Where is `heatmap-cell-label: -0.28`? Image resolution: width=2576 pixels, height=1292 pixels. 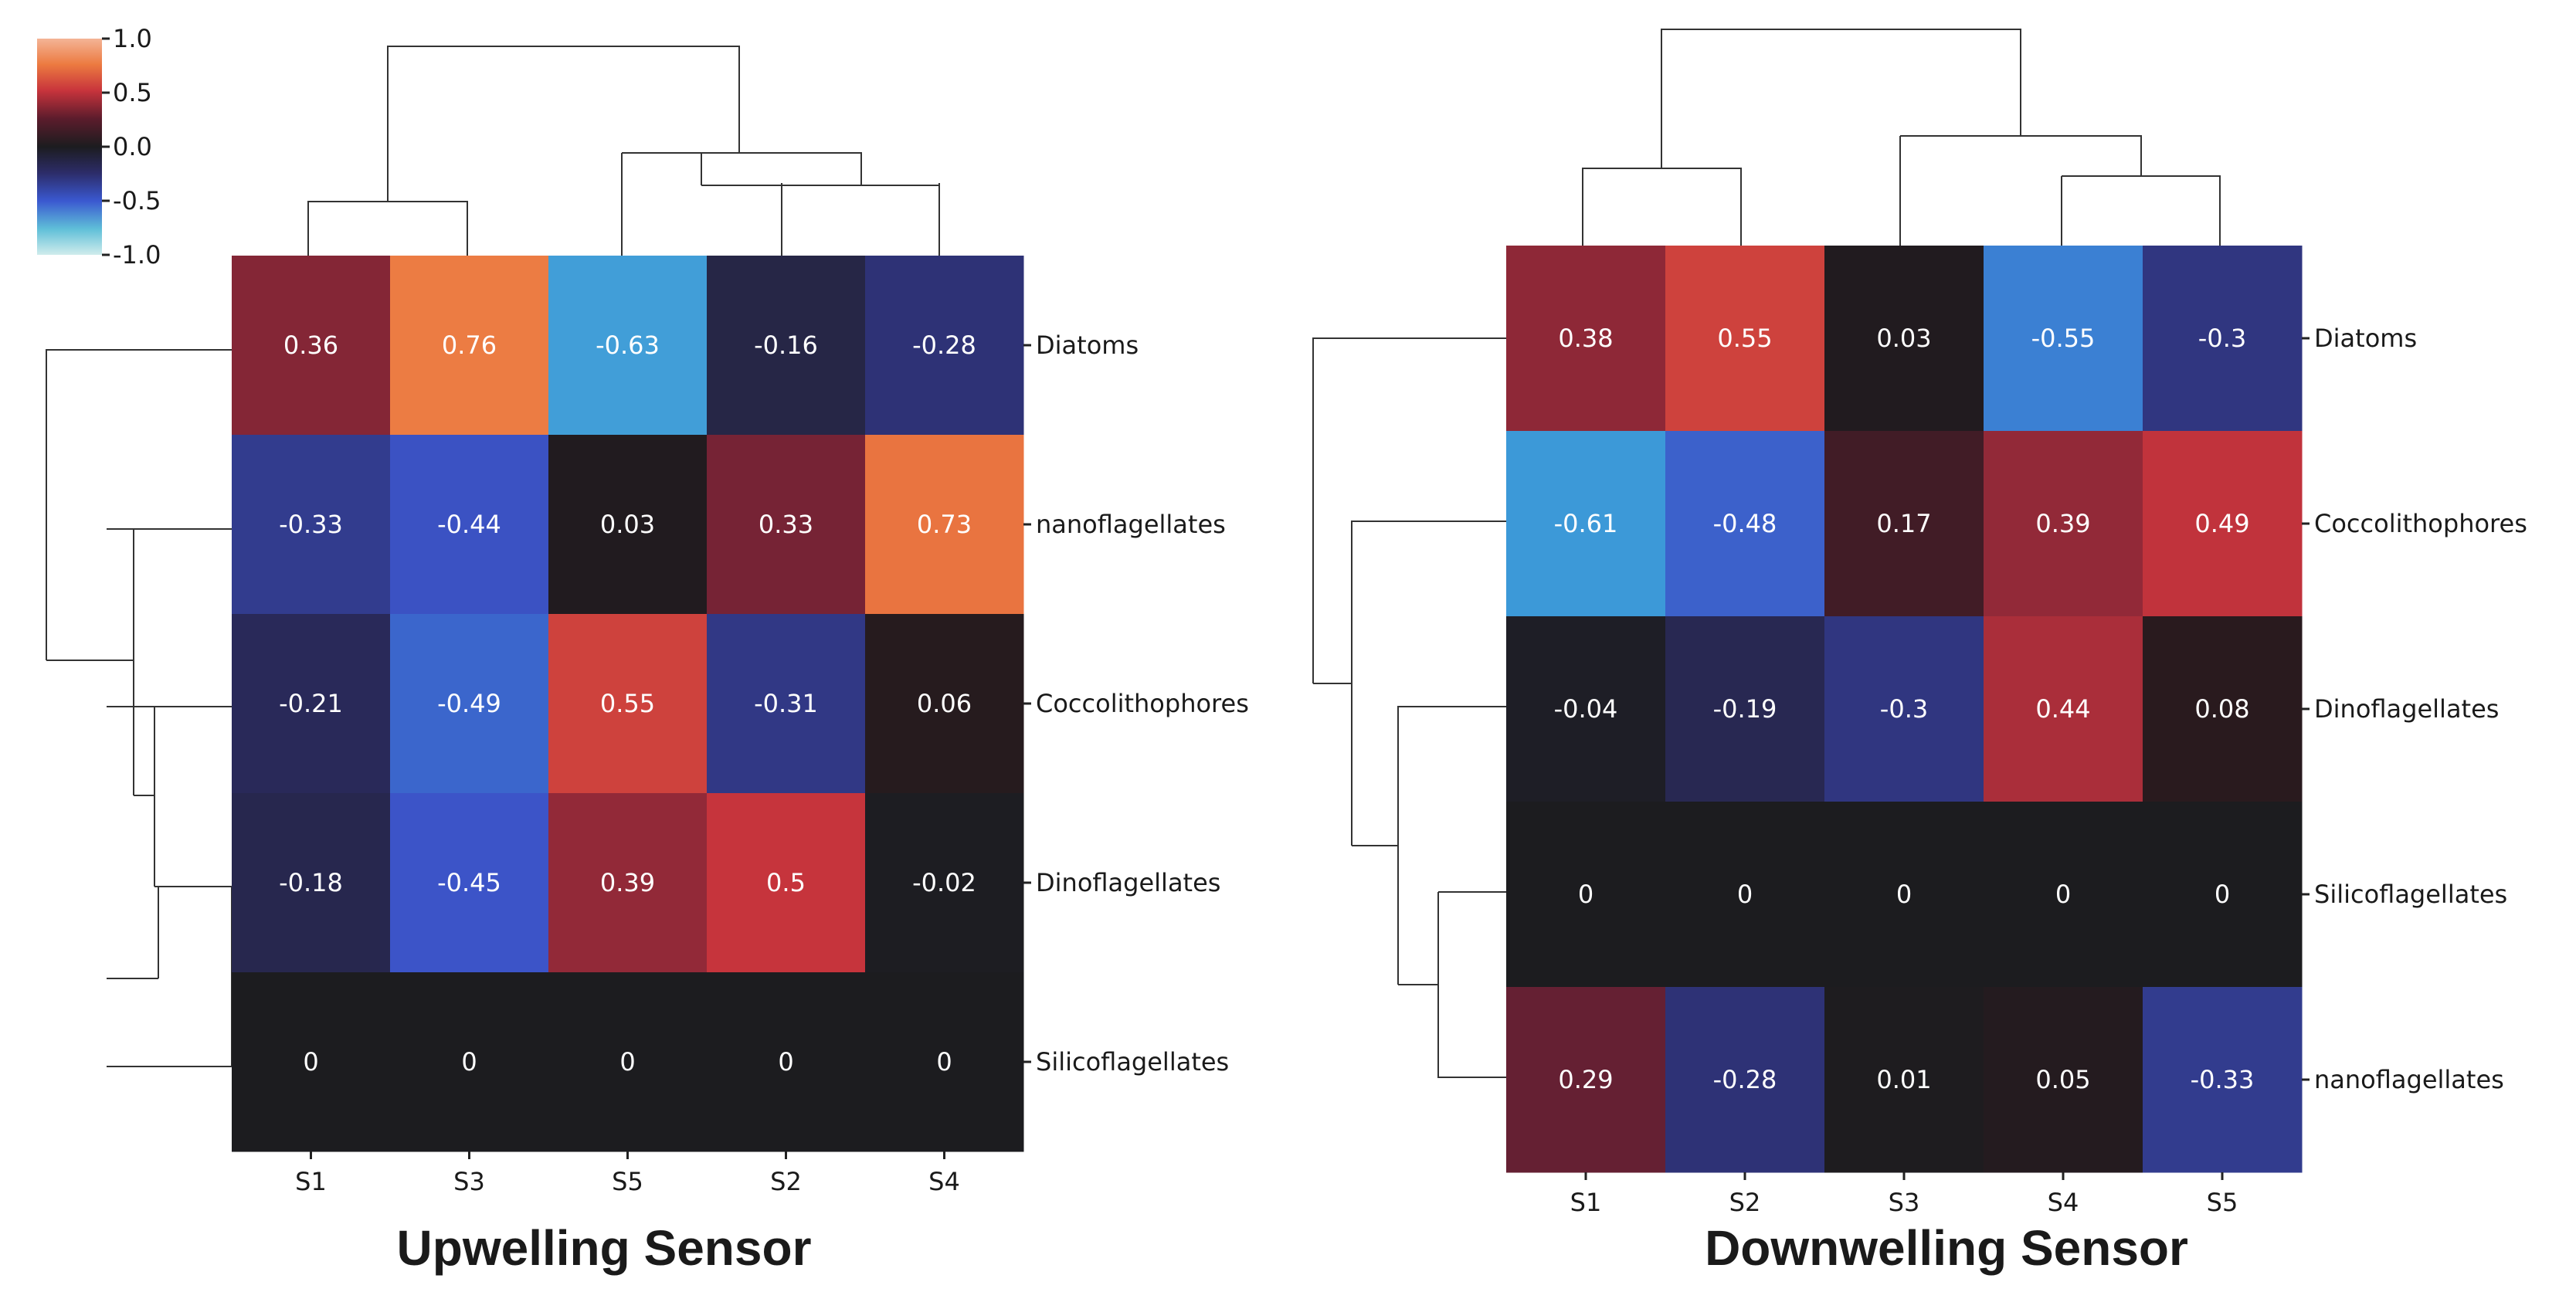
heatmap-cell-label: -0.28 is located at coordinates (944, 346).